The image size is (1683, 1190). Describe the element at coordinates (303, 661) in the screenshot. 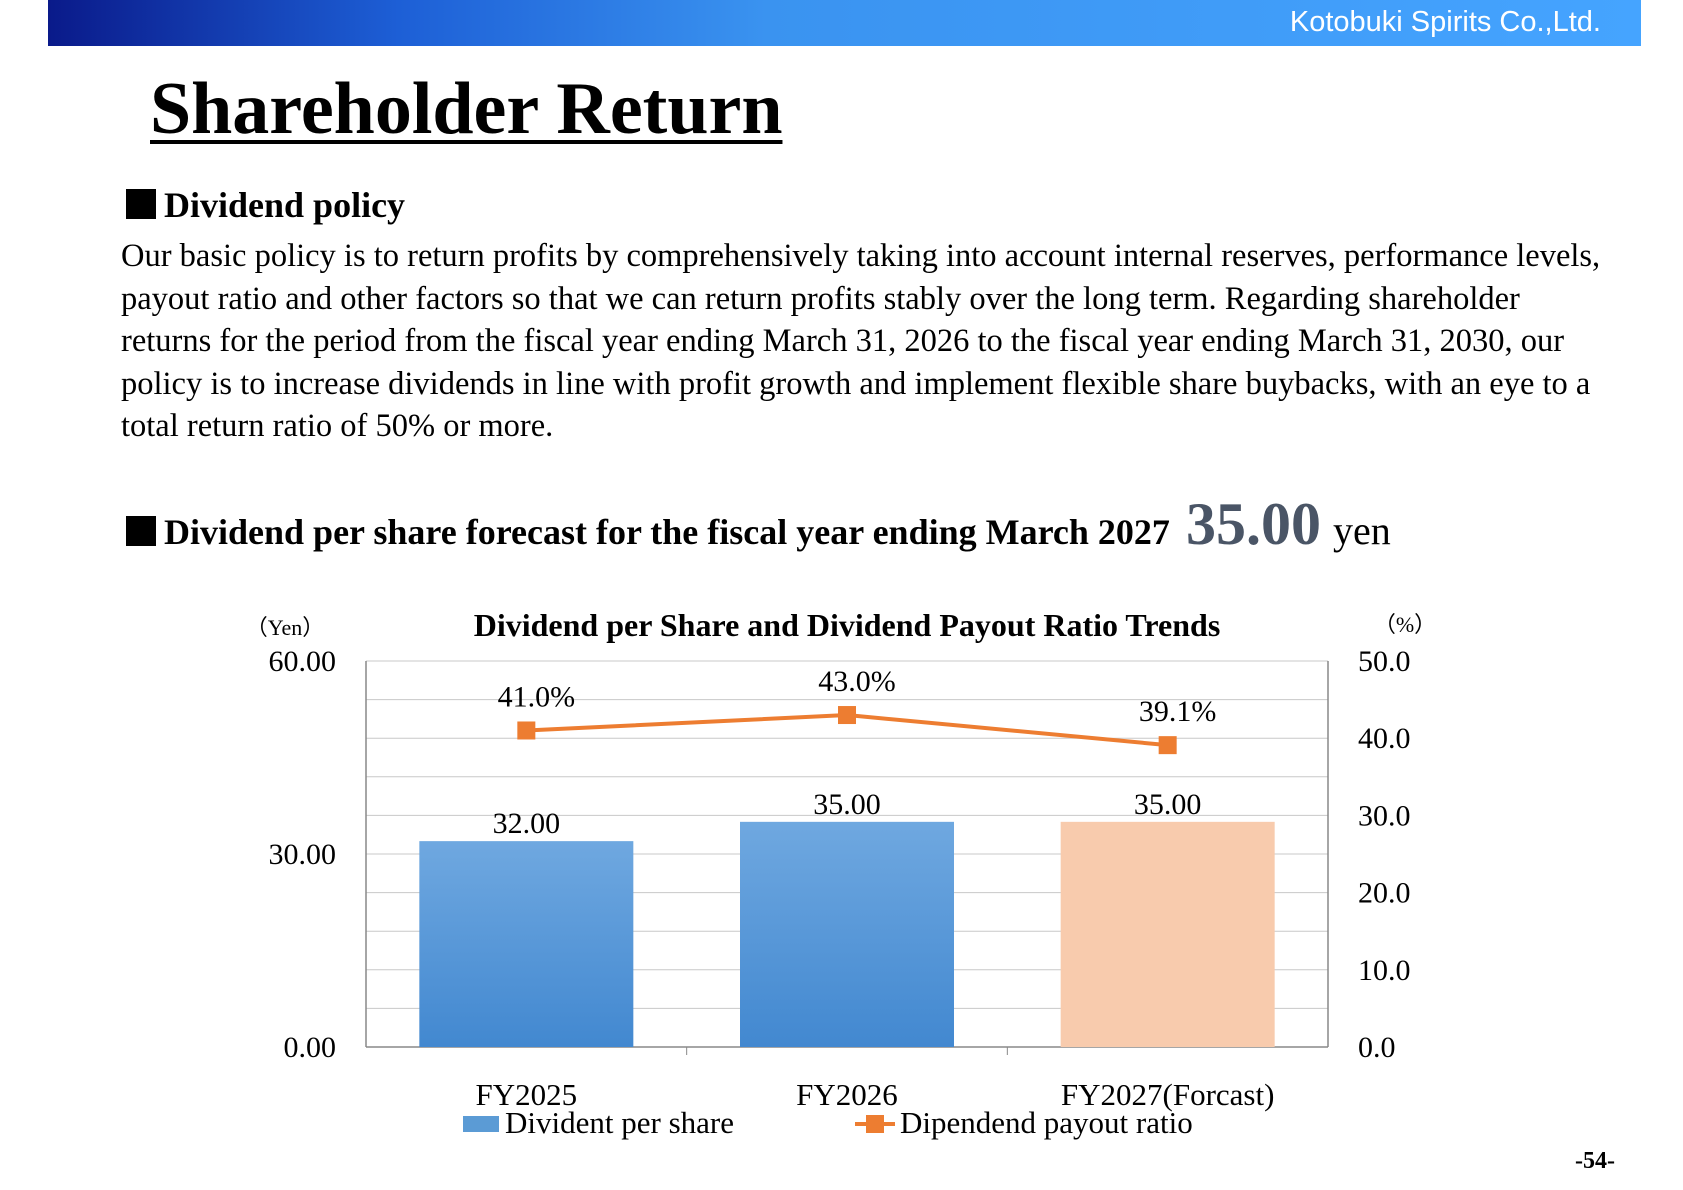

I see `y-tick-label-left: 60.00` at that location.